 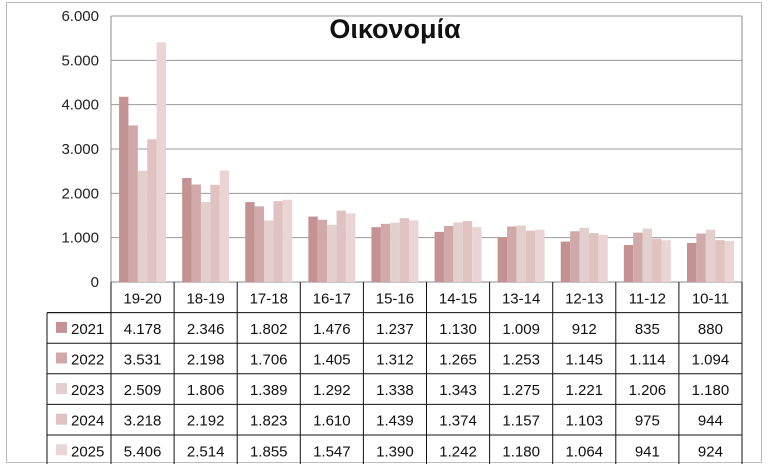 I want to click on data-label: 1.439, so click(x=395, y=421).